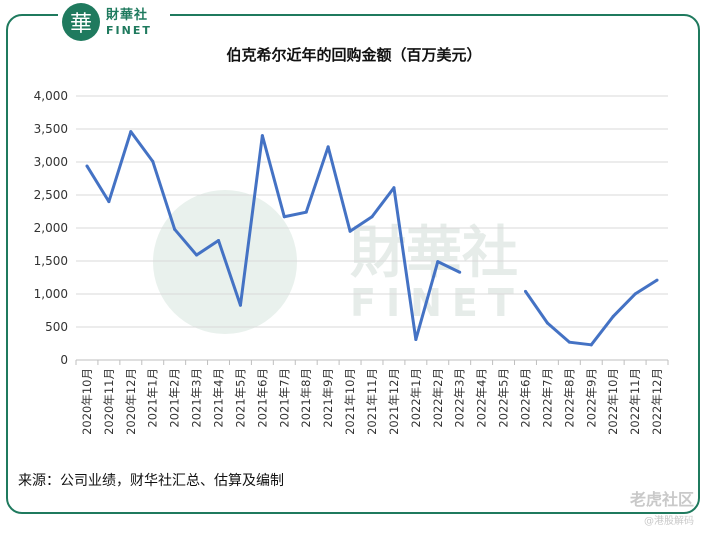  Describe the element at coordinates (51, 96) in the screenshot. I see `y-tick-label: 4,000` at that location.